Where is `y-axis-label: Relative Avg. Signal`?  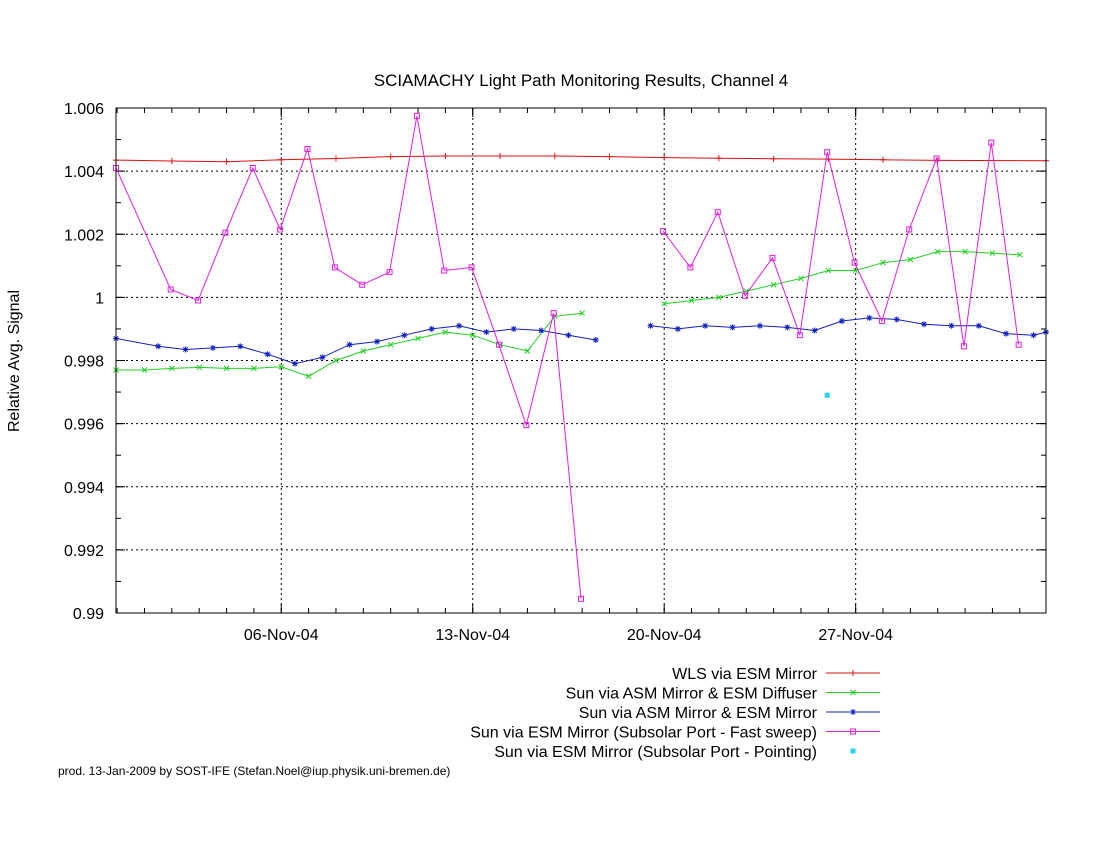 y-axis-label: Relative Avg. Signal is located at coordinates (14, 361).